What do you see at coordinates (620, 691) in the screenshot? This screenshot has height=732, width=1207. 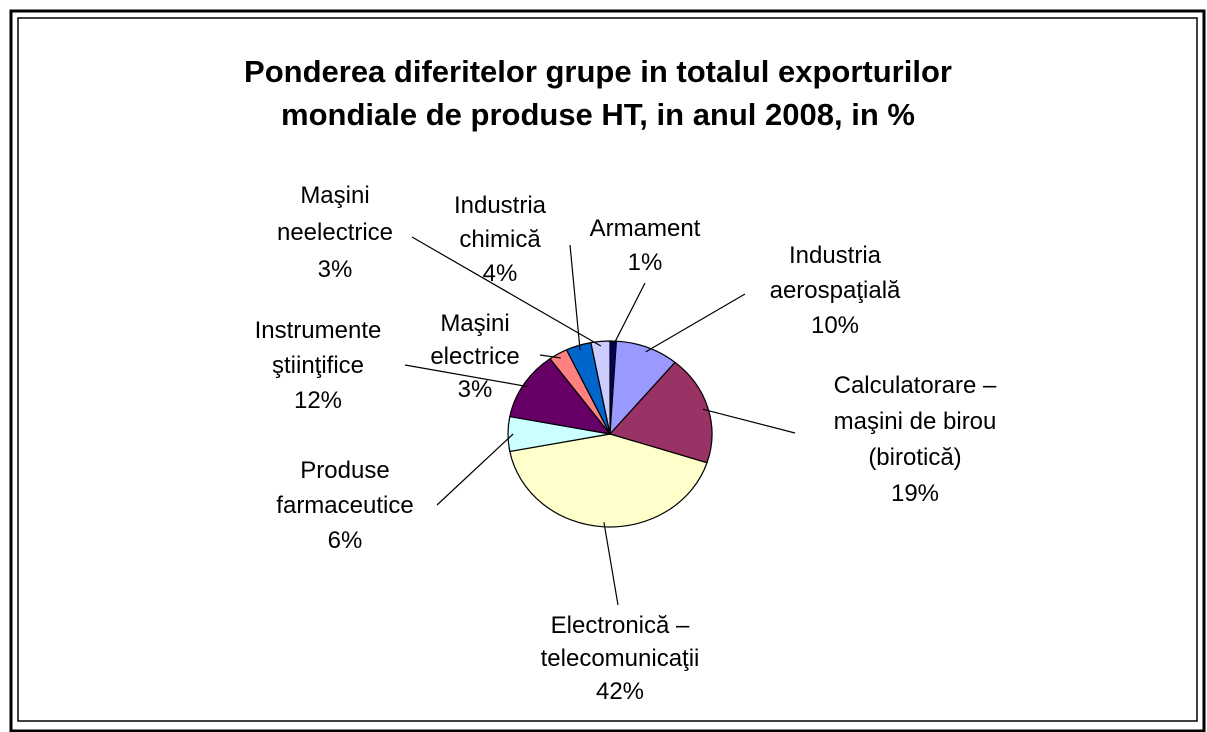 I see `value-label: 42%` at bounding box center [620, 691].